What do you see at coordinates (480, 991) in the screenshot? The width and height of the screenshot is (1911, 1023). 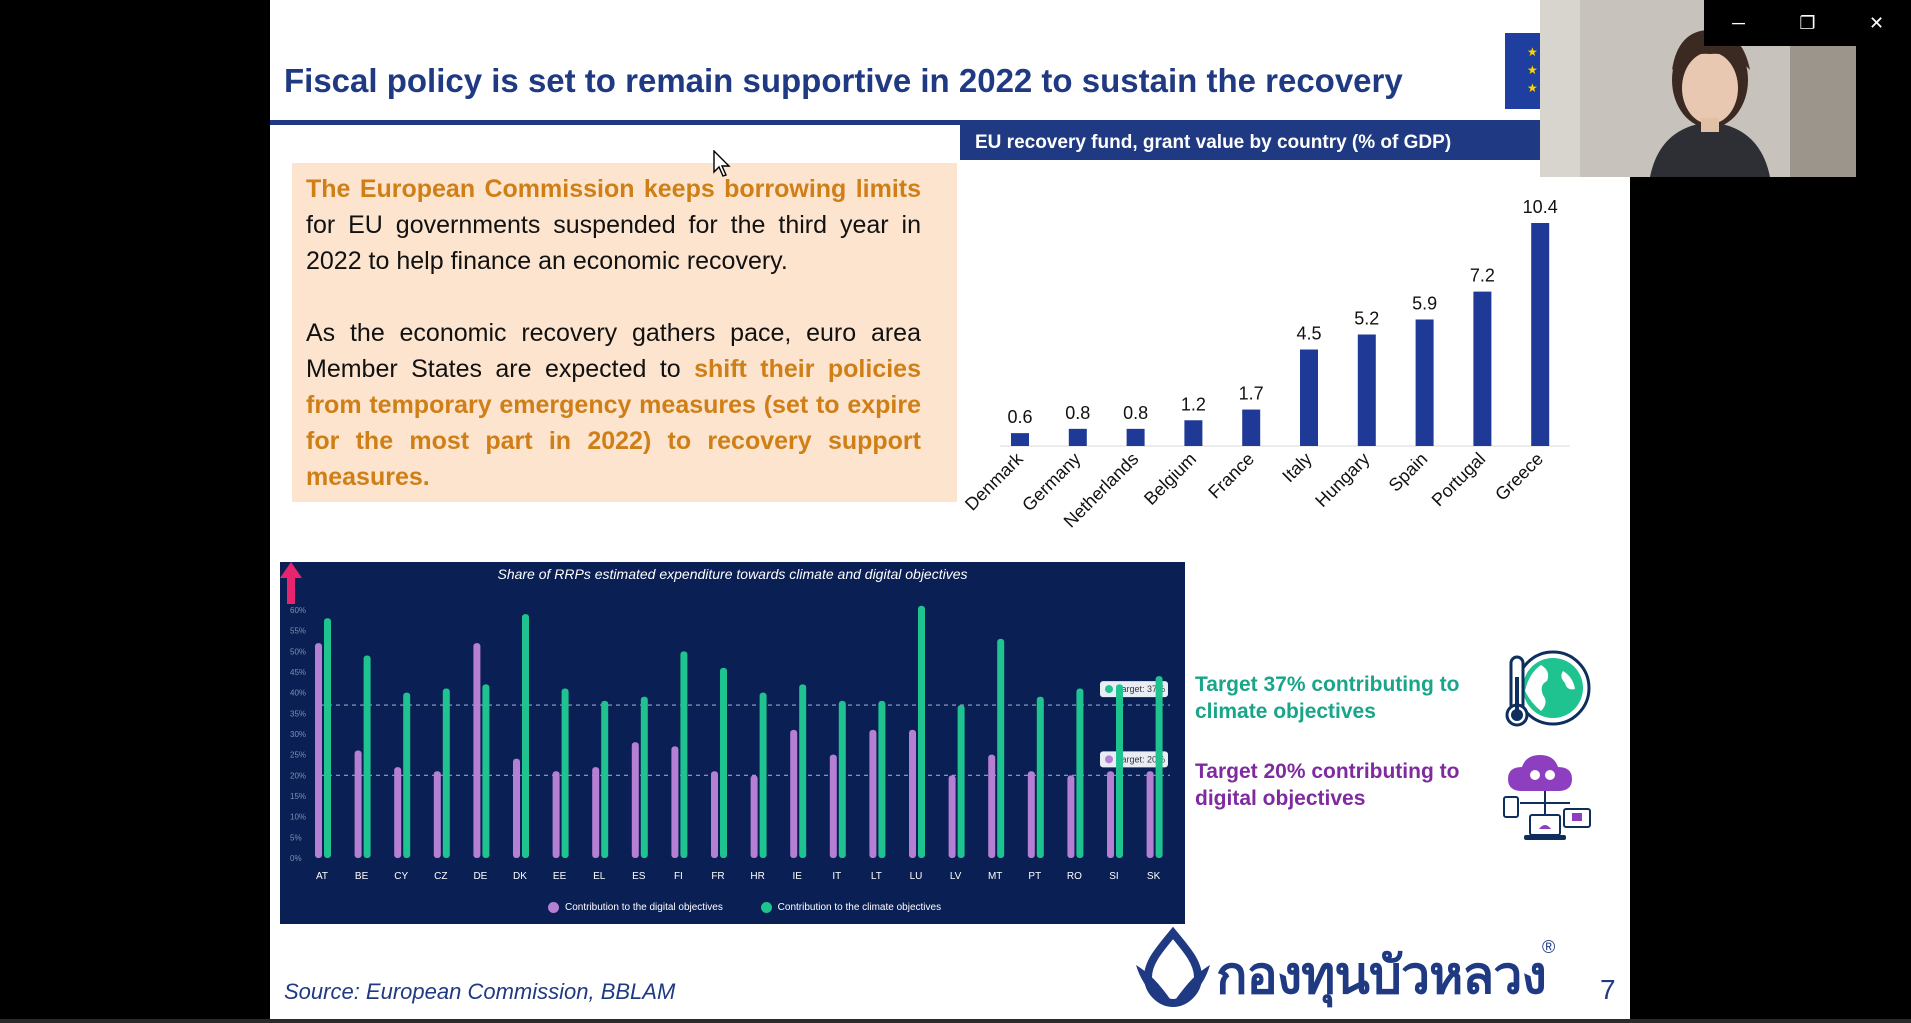 I see `source-note: Source: European Commission, BBLAM` at bounding box center [480, 991].